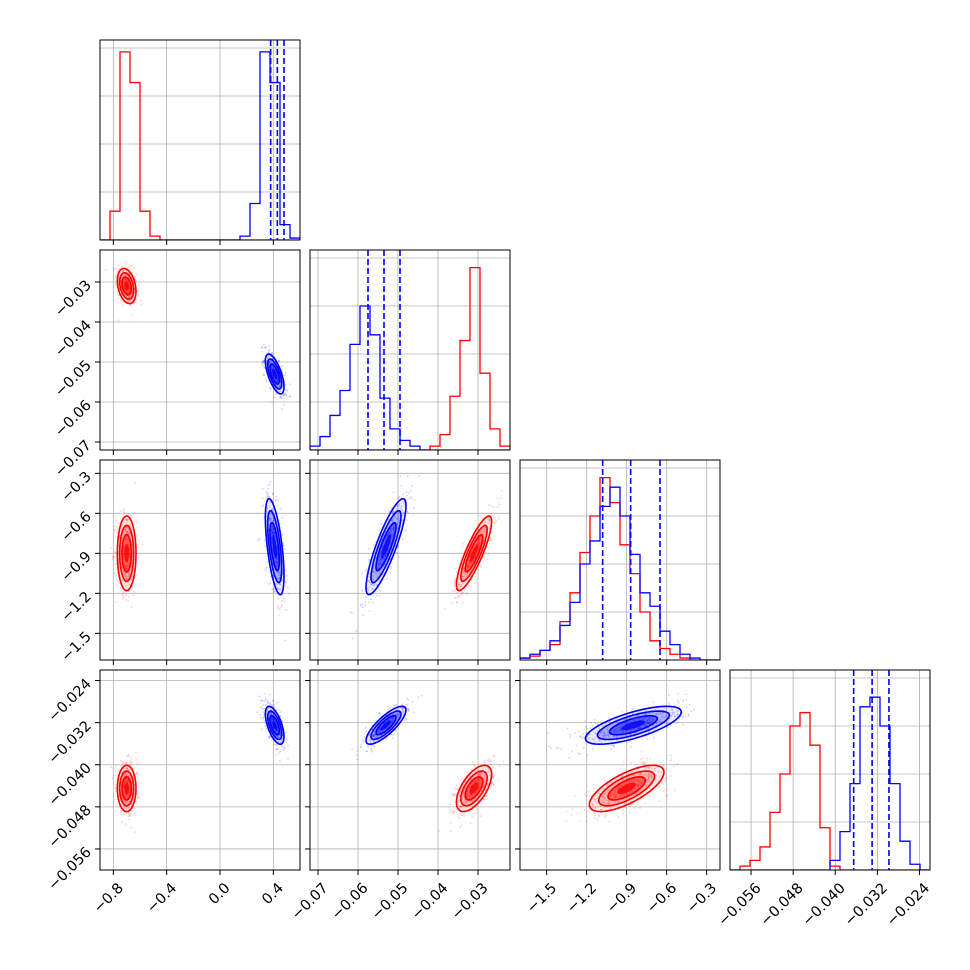  What do you see at coordinates (386, 546) in the screenshot?
I see `contour-blue` at bounding box center [386, 546].